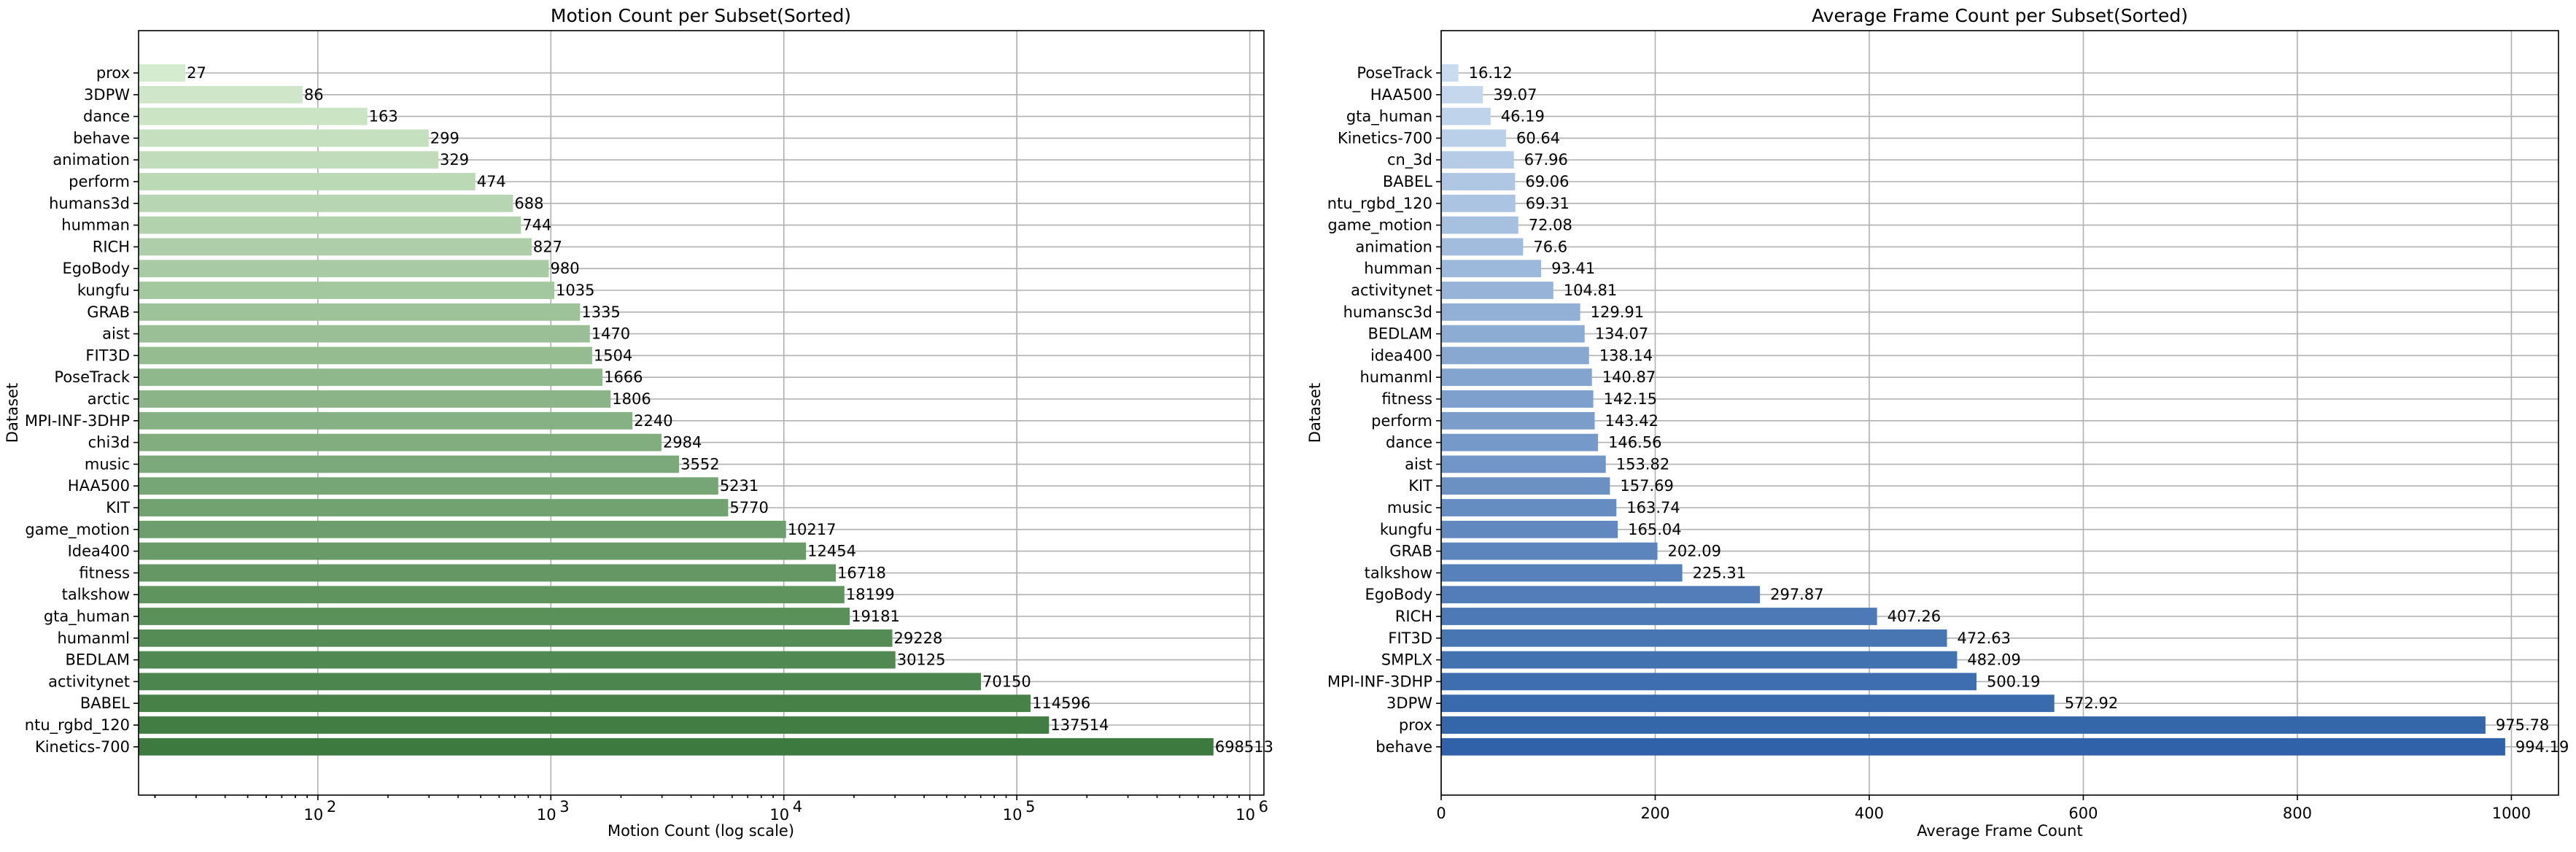 Image resolution: width=2576 pixels, height=852 pixels. I want to click on y-tick-label: humansc3d, so click(1388, 312).